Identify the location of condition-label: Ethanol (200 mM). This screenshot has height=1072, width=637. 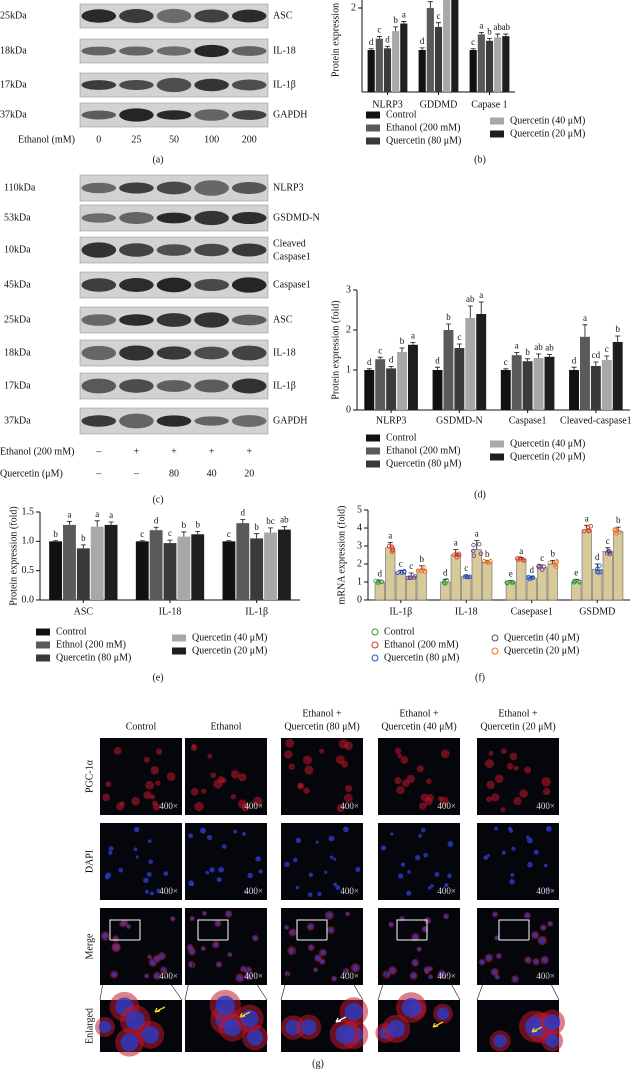
(37, 451).